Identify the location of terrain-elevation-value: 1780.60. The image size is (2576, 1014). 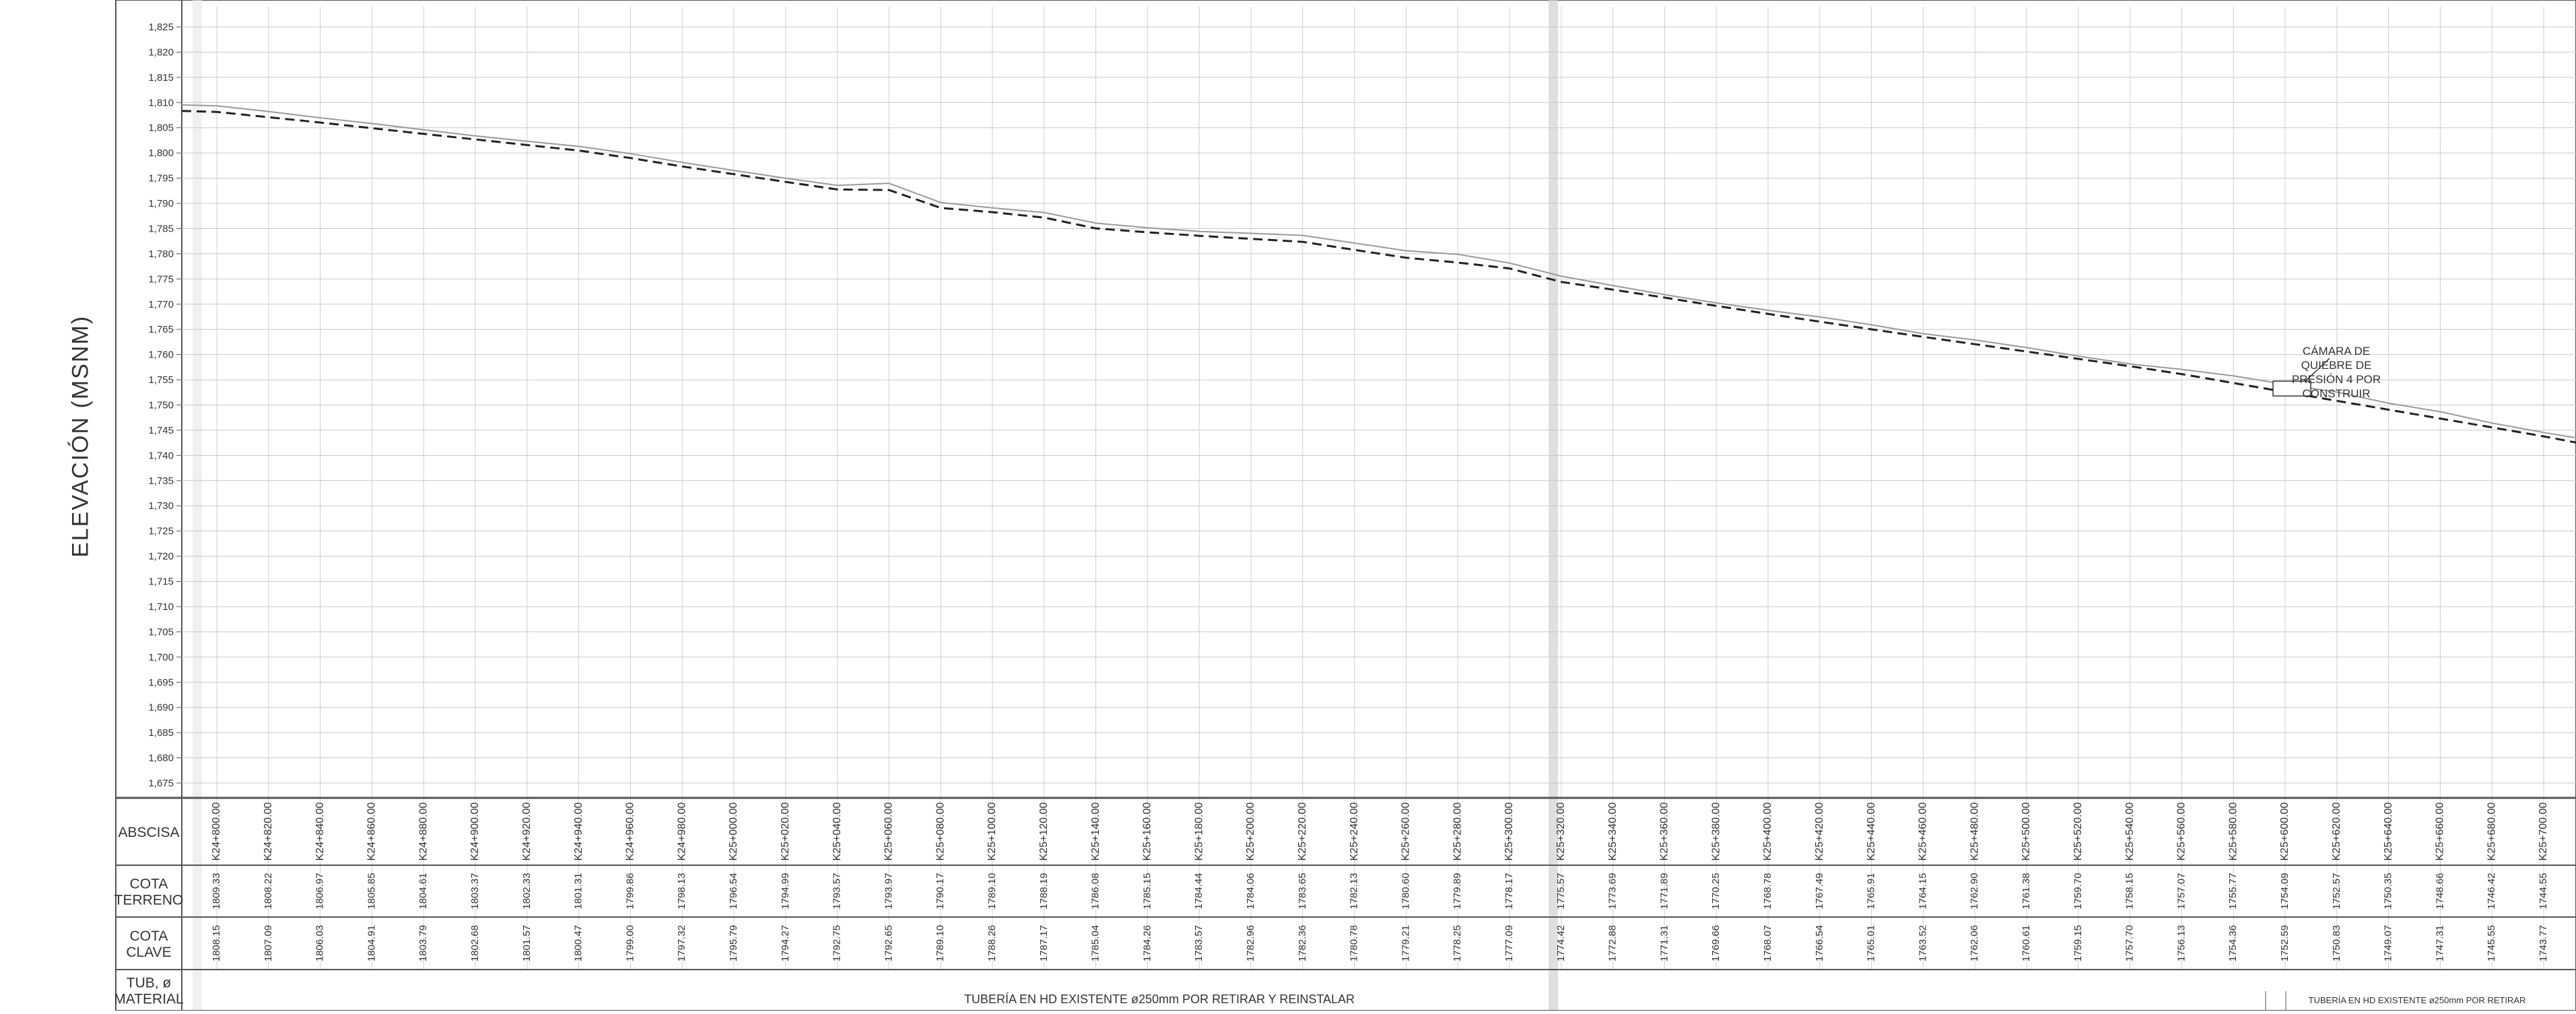
(1405, 891).